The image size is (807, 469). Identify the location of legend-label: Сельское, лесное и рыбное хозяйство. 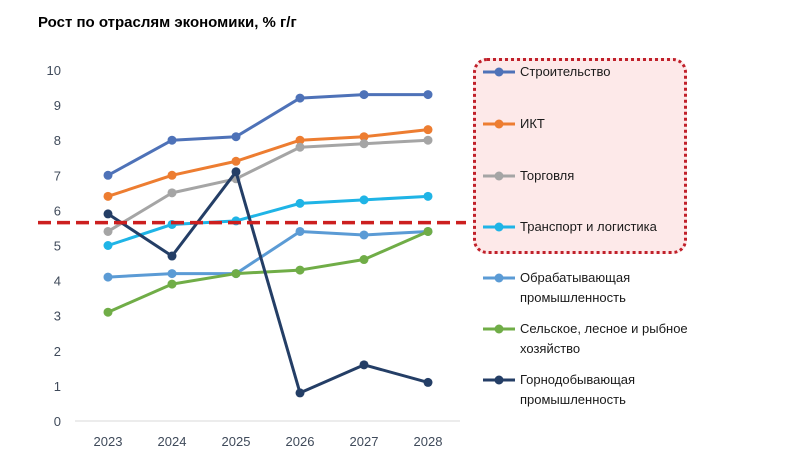
(620, 339).